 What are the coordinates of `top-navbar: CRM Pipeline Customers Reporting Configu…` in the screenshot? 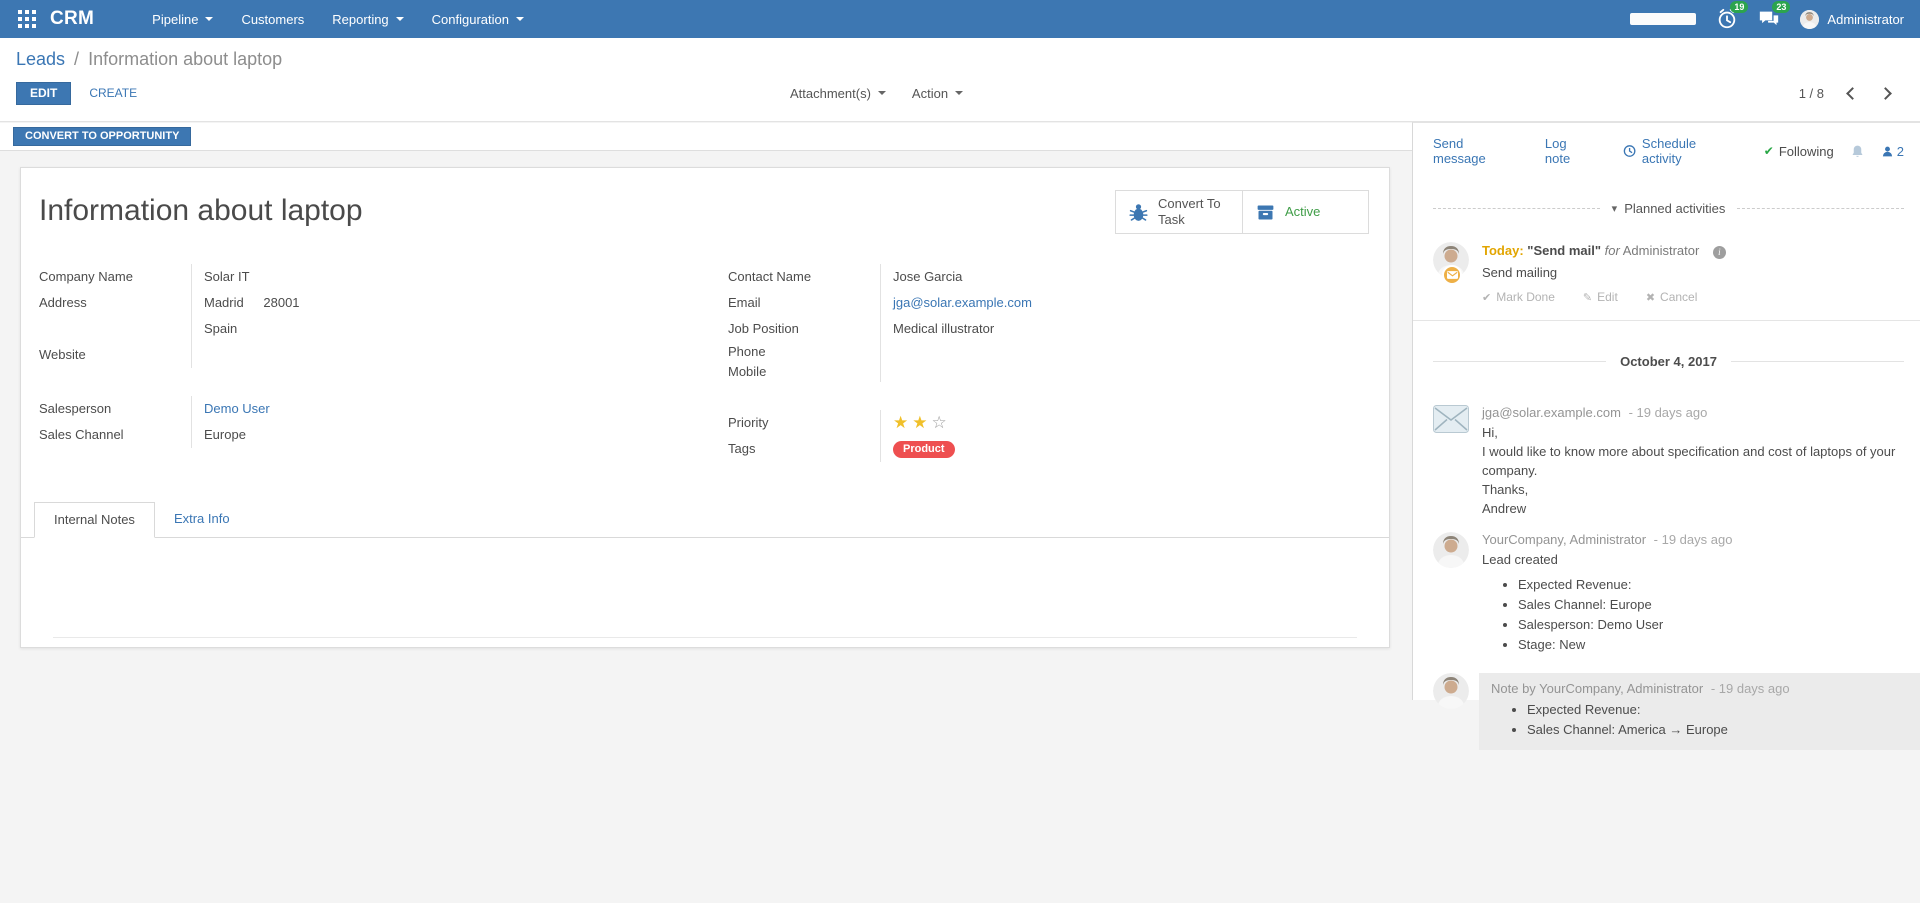 It's located at (960, 19).